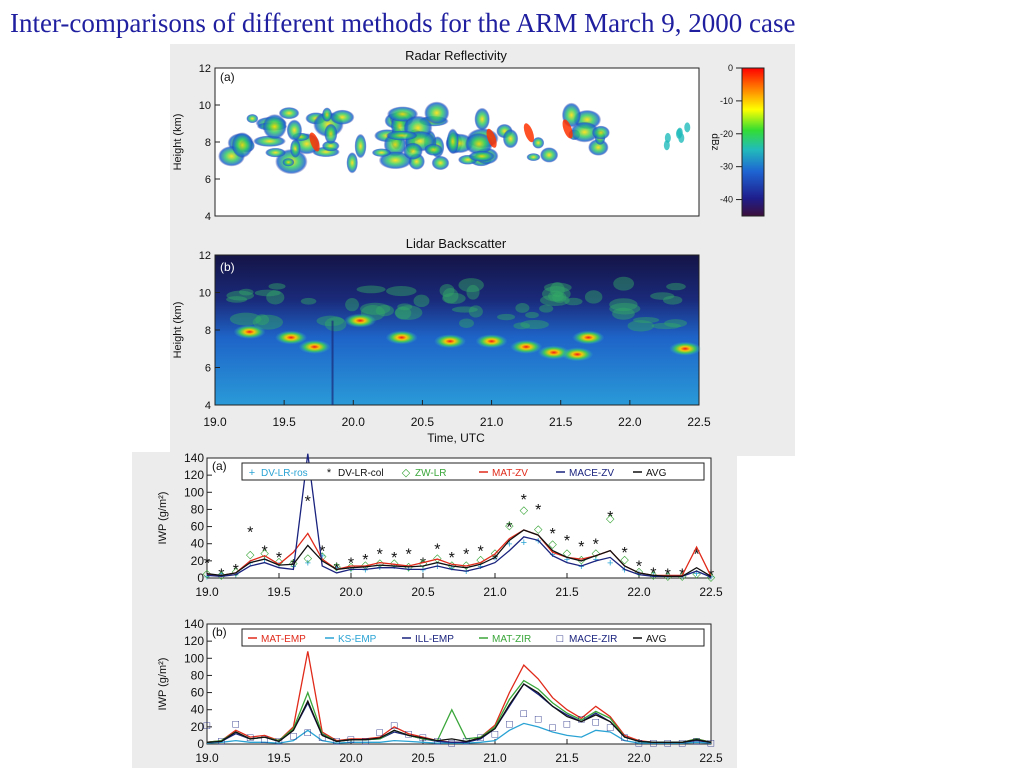 The image size is (1024, 768). What do you see at coordinates (219, 632) in the screenshot?
I see `iwp-b-panel-label: (b)` at bounding box center [219, 632].